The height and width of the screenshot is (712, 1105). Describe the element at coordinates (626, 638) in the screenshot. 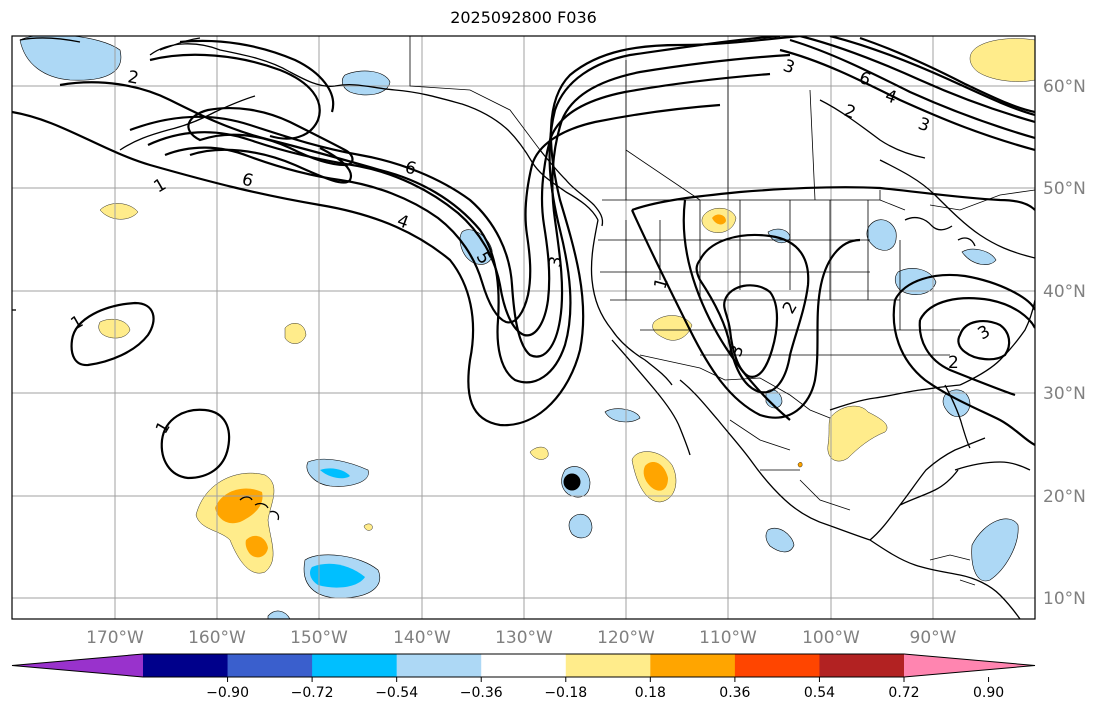

I see `lon-label-120w: 120°W` at that location.